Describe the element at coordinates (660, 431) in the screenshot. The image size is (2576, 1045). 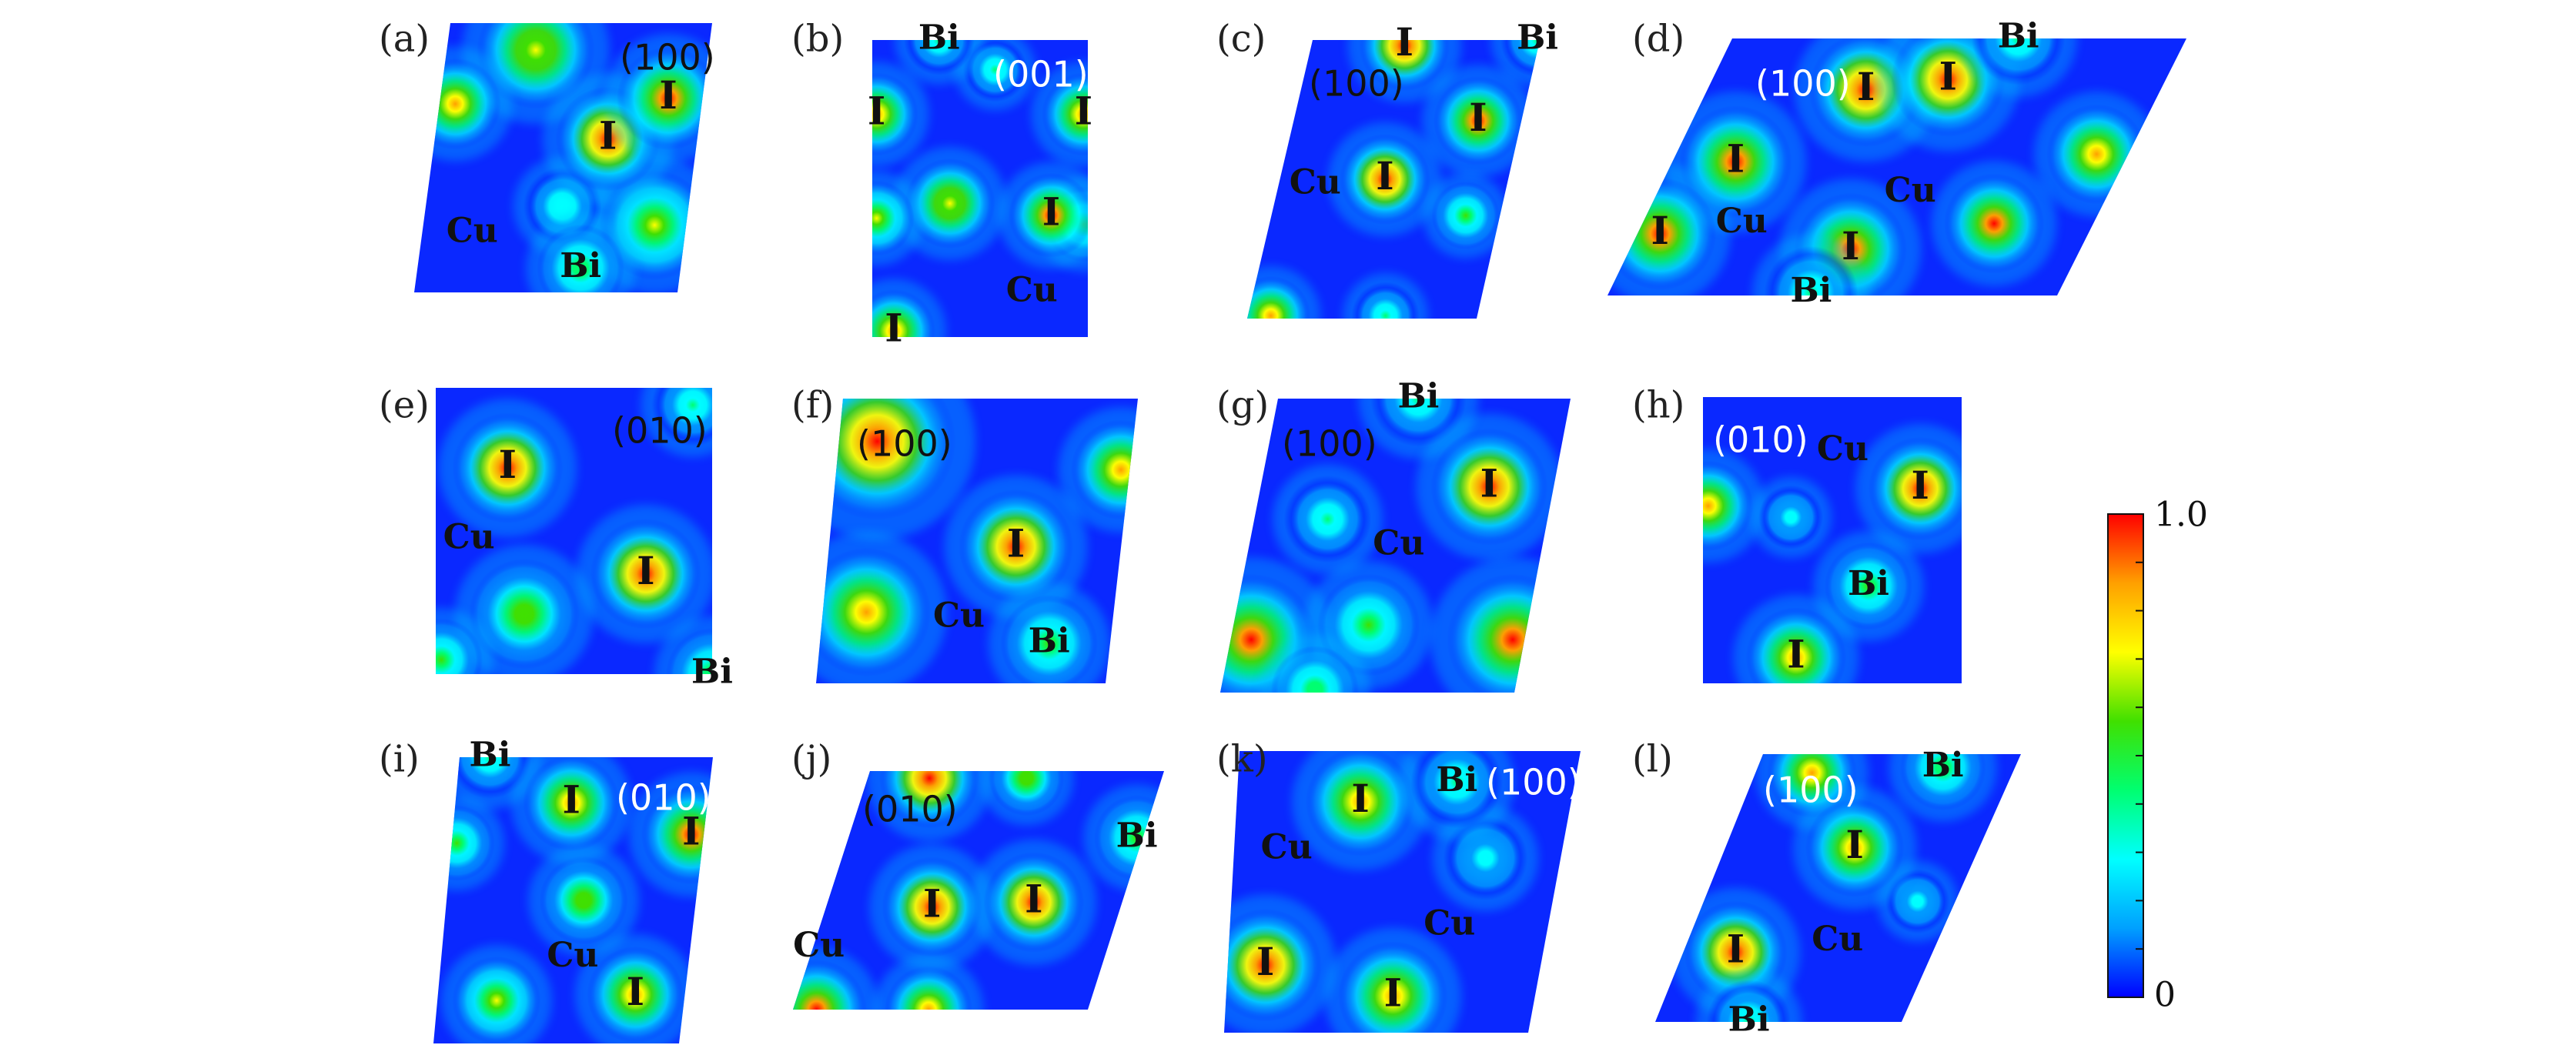
I see `plane-label-e: (010)` at that location.